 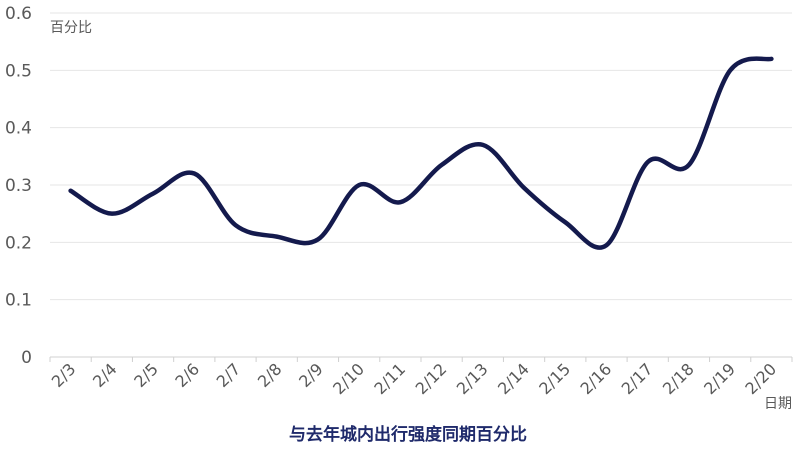 What do you see at coordinates (760, 378) in the screenshot?
I see `x-tick-label: 2/20` at bounding box center [760, 378].